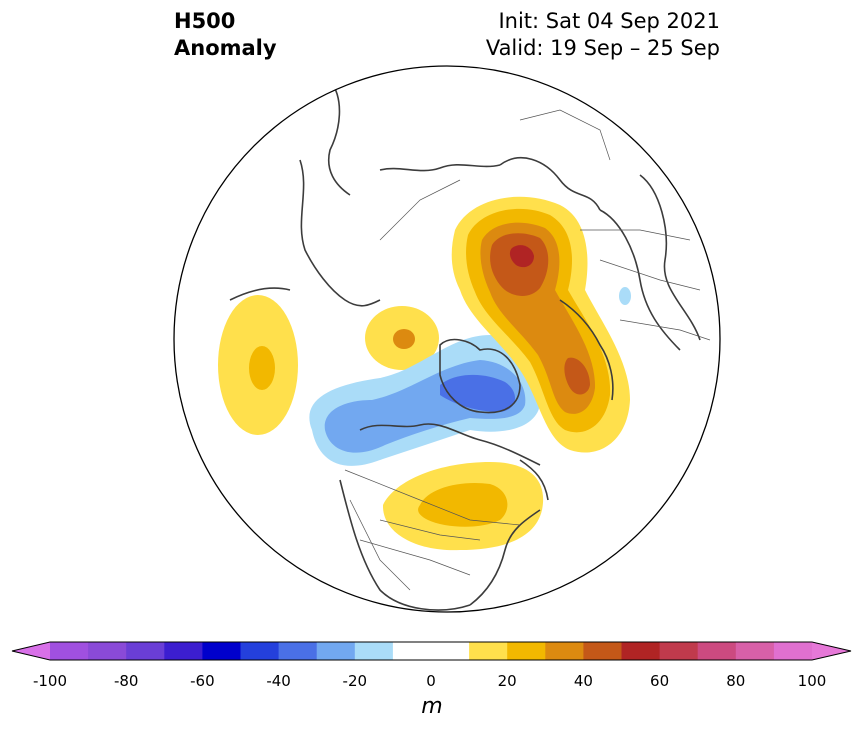  What do you see at coordinates (463, 506) in the screenshot?
I see `anomaly-high-north-america` at bounding box center [463, 506].